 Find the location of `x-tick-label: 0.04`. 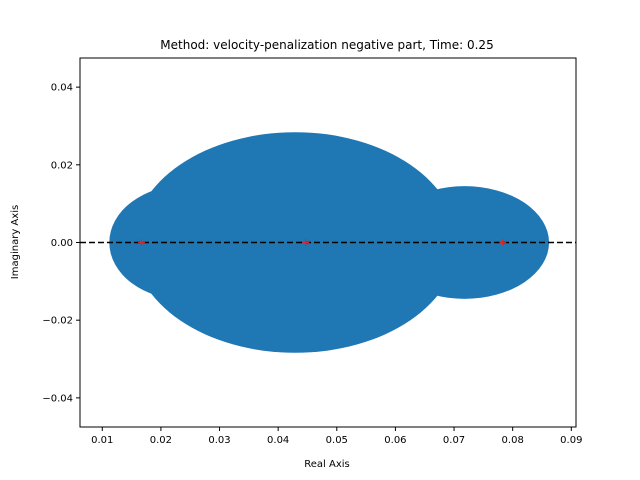

x-tick-label: 0.04 is located at coordinates (278, 440).